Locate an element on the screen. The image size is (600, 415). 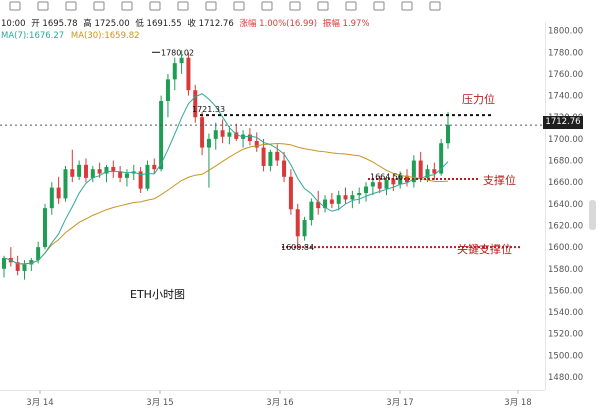
y-tick-label: 1700.00 is located at coordinates (565, 140).